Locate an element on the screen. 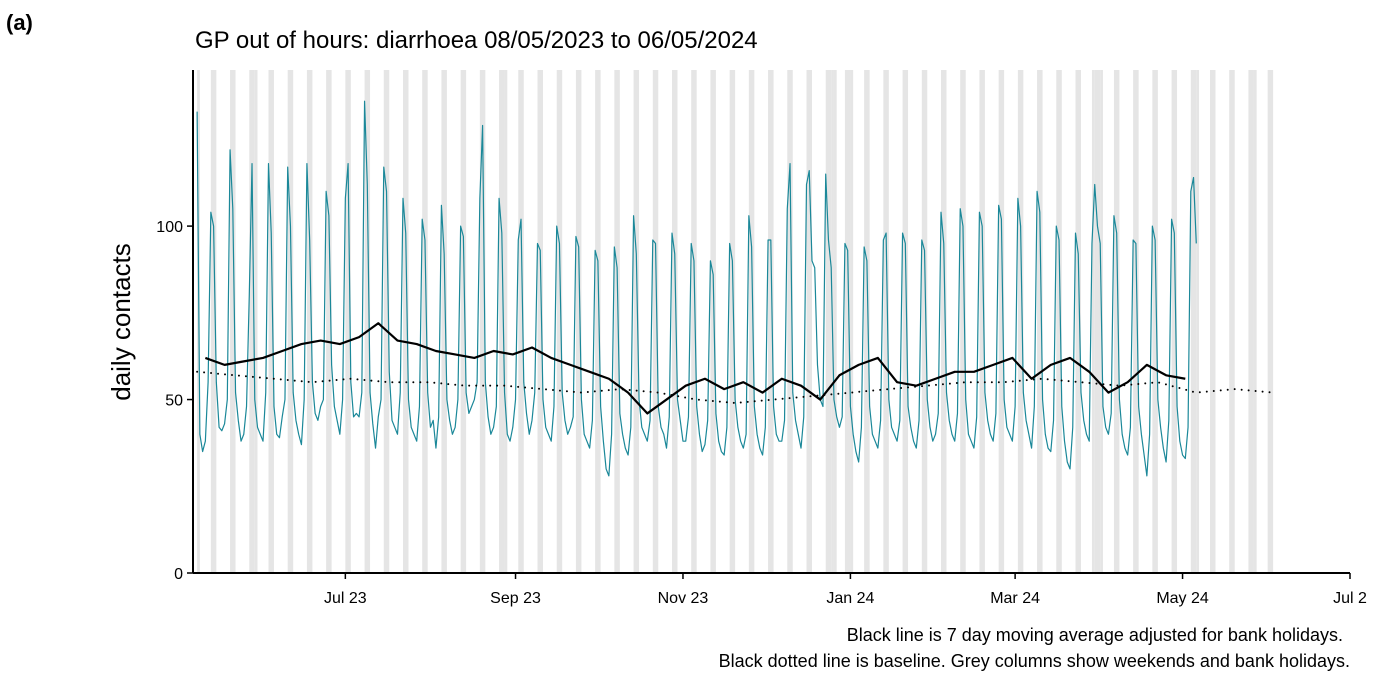 Image resolution: width=1386 pixels, height=678 pixels. y-axis-label: daily contacts is located at coordinates (121, 322).